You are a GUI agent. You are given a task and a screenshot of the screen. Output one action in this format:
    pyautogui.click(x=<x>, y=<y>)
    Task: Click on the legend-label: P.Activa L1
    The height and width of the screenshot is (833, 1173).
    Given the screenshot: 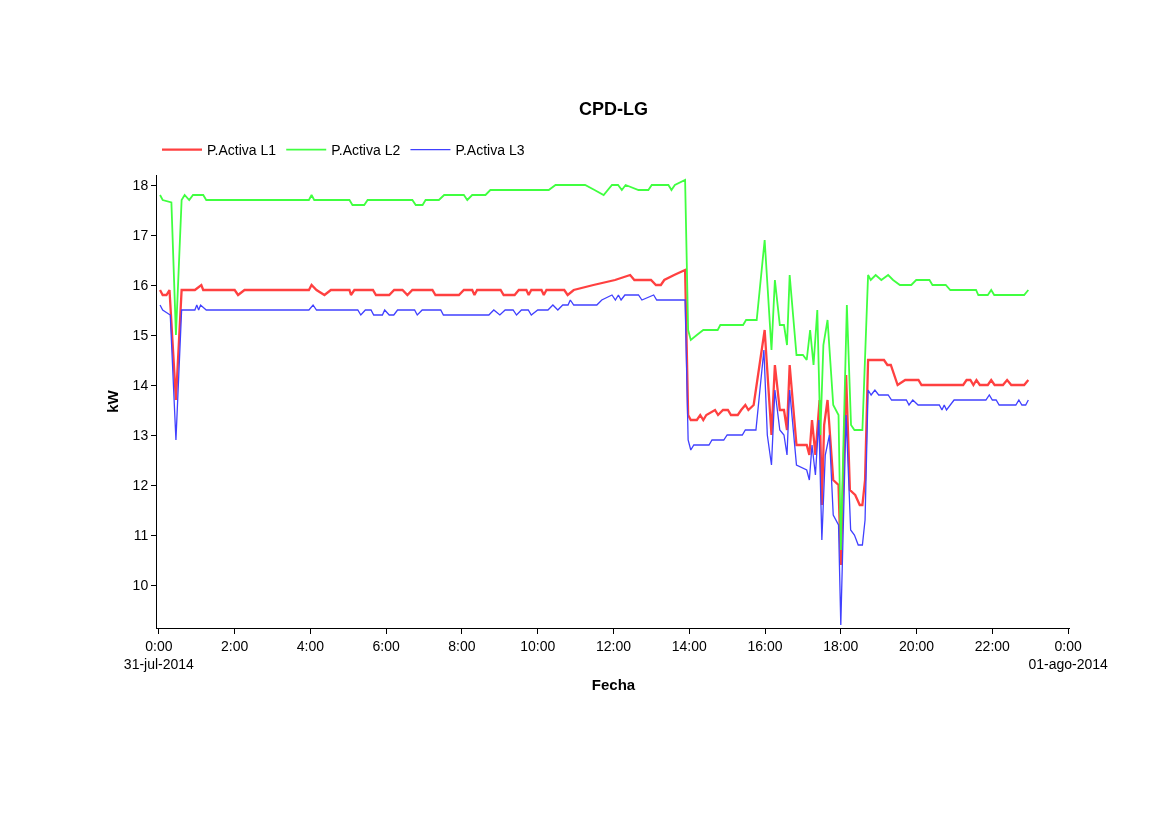 What is the action you would take?
    pyautogui.click(x=242, y=150)
    